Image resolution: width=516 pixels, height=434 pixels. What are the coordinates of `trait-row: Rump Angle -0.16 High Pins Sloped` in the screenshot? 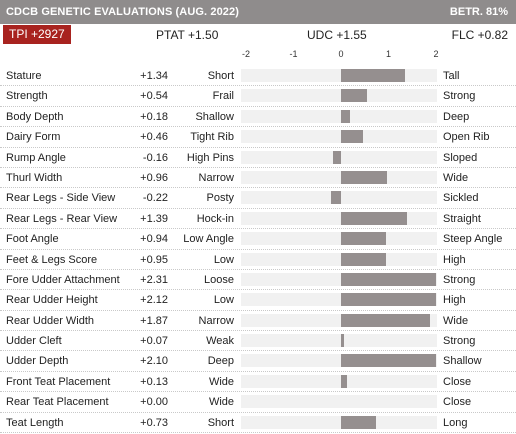 It's located at (258, 158).